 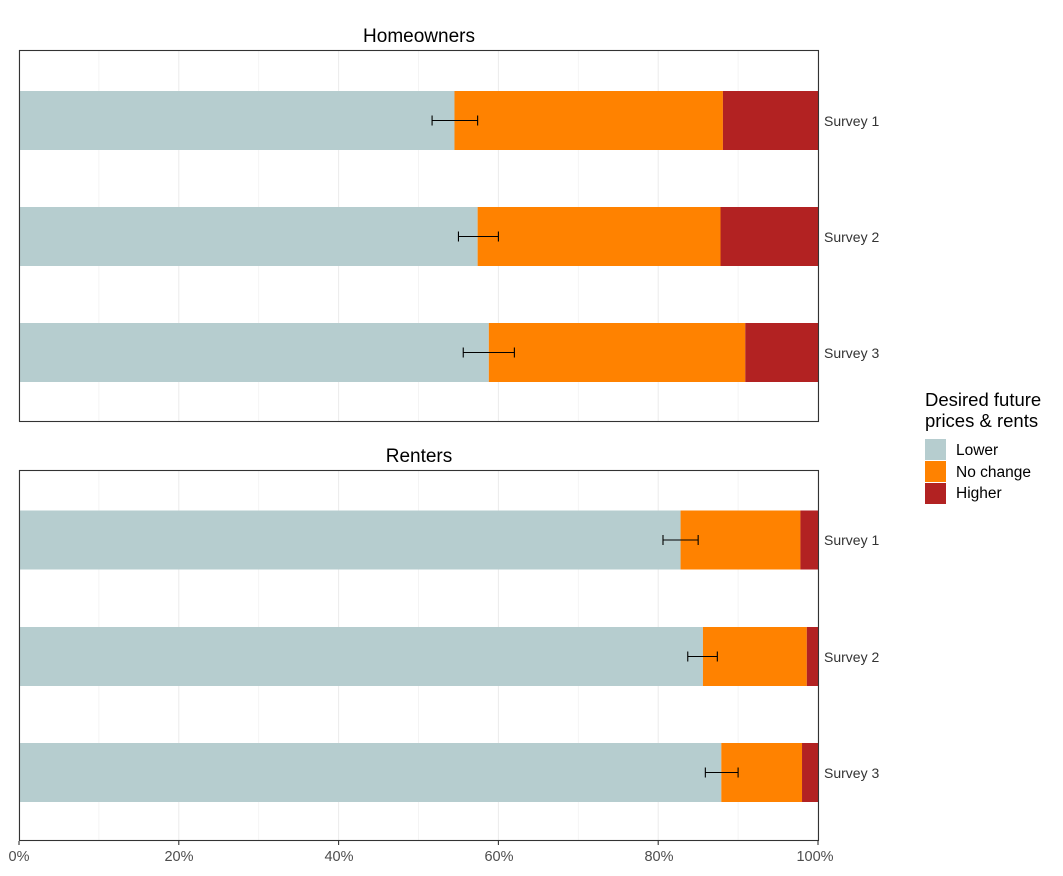 I want to click on x-tick-label: 40%, so click(x=338, y=857).